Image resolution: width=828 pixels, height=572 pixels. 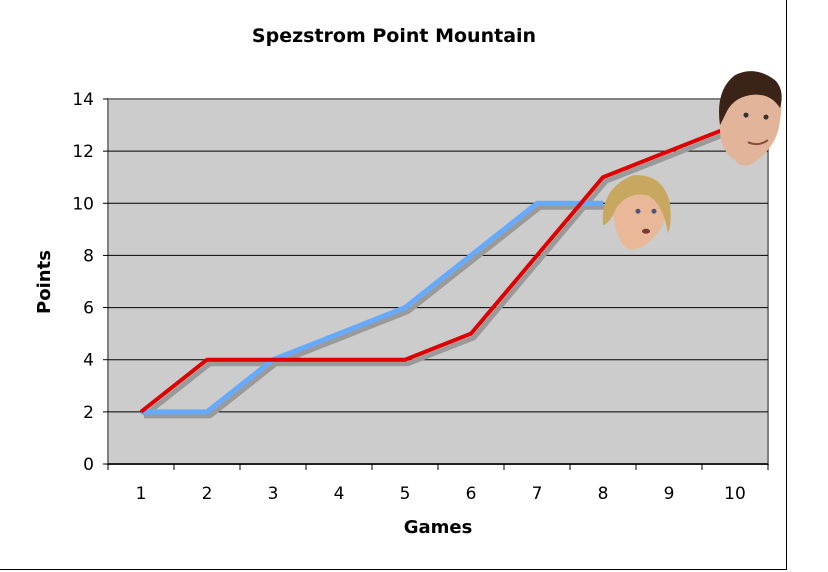 I want to click on x-tick-label: 9, so click(x=669, y=494).